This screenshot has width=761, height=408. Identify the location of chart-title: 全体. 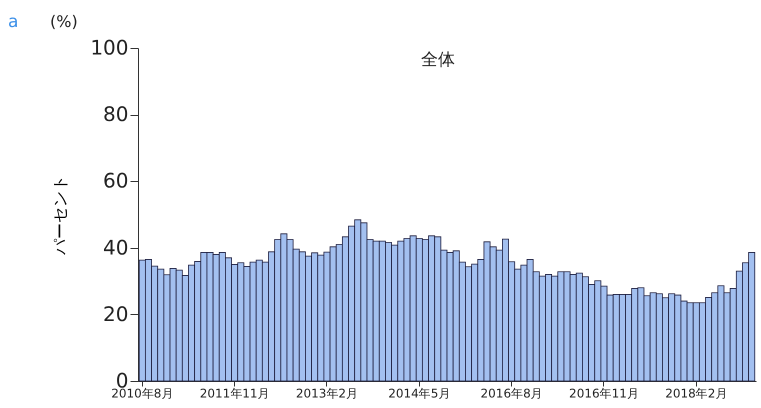
(438, 60).